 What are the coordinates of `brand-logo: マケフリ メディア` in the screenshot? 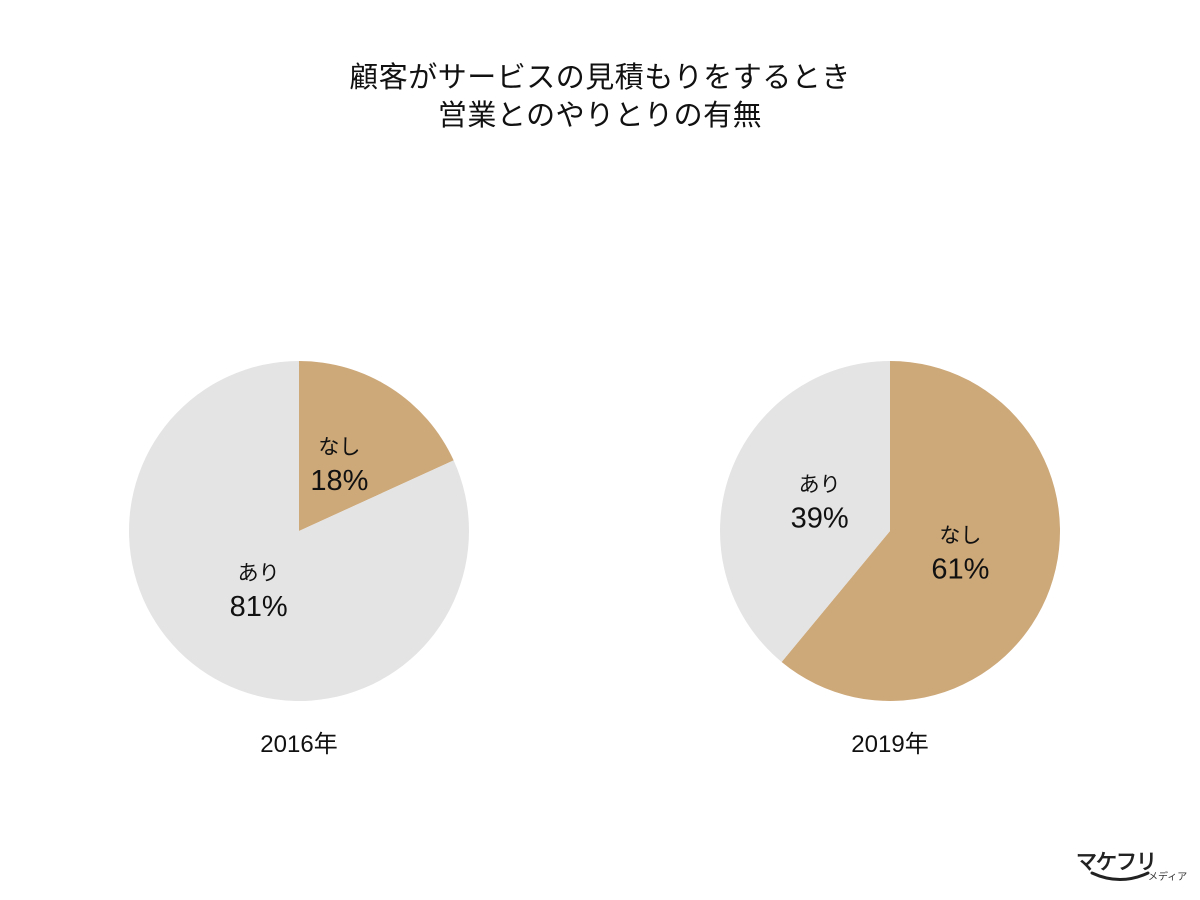 It's located at (1136, 868).